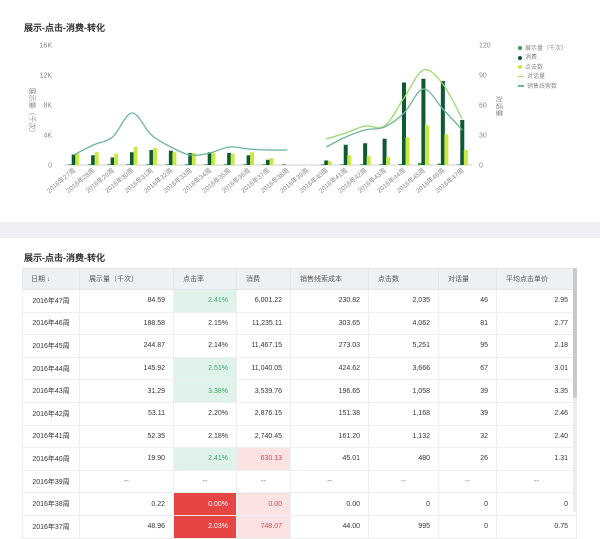 The image size is (600, 539). What do you see at coordinates (467, 301) in the screenshot?
I see `table-cell: 46` at bounding box center [467, 301].